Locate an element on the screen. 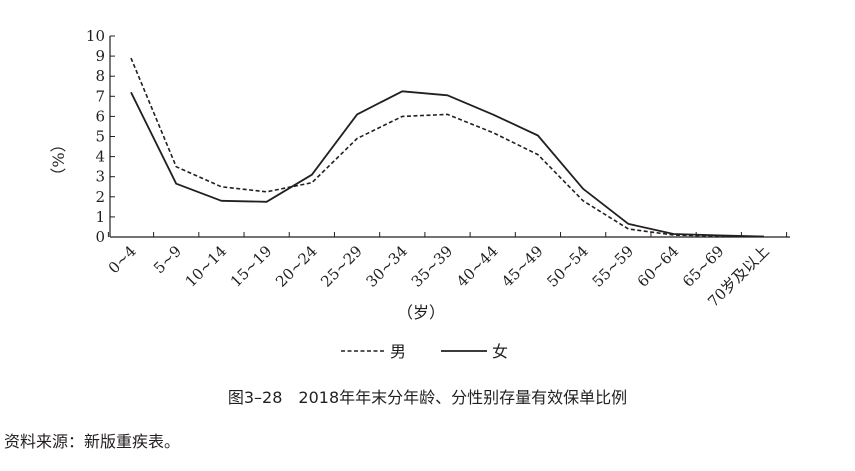 This screenshot has height=471, width=855. y-tick-label: 2 is located at coordinates (100, 197).